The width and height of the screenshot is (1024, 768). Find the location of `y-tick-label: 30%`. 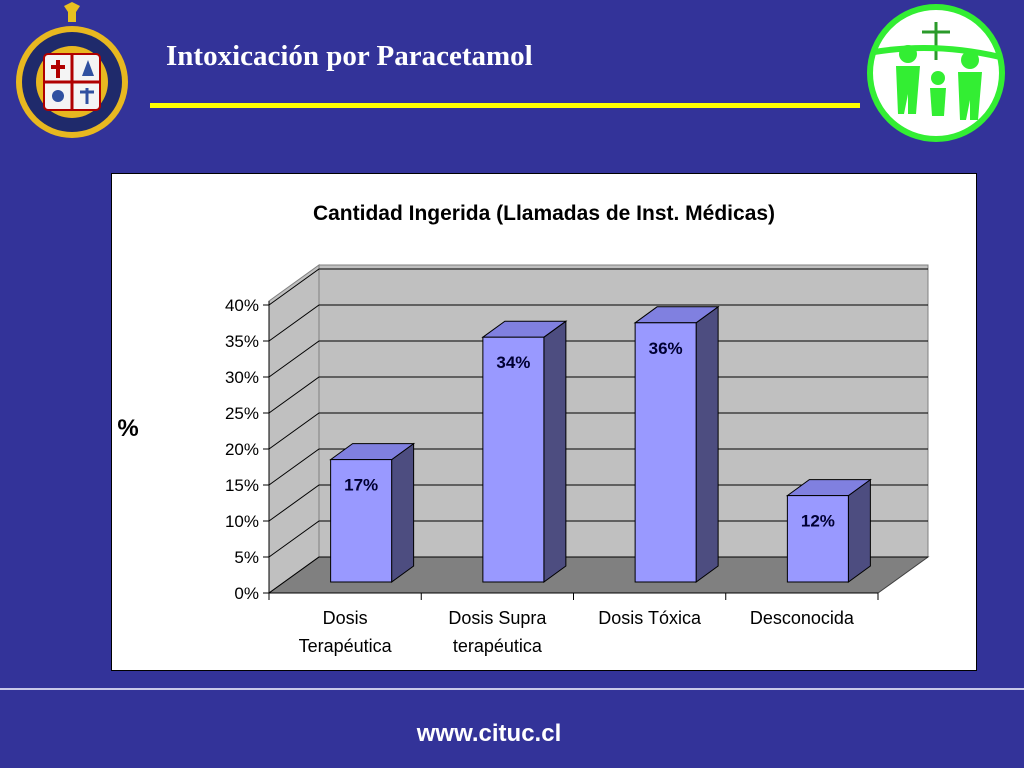

y-tick-label: 30% is located at coordinates (242, 377).